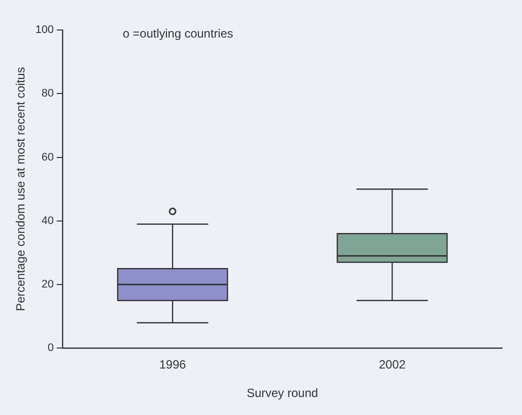  I want to click on y-tick-label: 80, so click(48, 94).